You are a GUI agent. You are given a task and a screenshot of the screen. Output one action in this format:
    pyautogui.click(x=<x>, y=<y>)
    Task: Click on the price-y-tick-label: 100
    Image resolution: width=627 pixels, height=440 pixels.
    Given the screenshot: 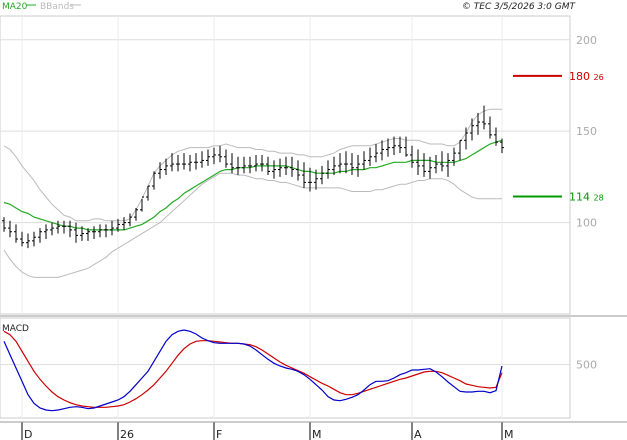 What is the action you would take?
    pyautogui.click(x=586, y=223)
    